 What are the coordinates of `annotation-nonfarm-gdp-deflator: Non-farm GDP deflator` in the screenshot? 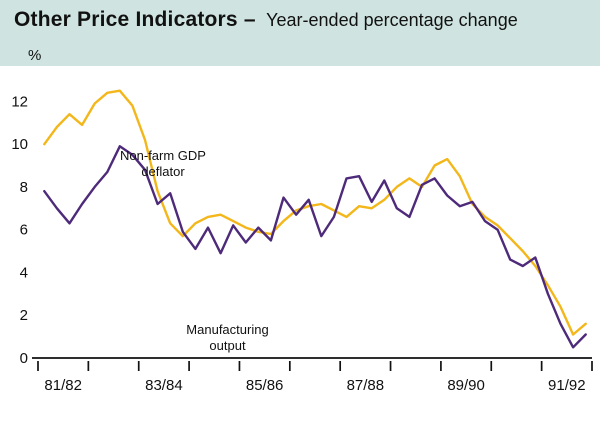 It's located at (163, 164).